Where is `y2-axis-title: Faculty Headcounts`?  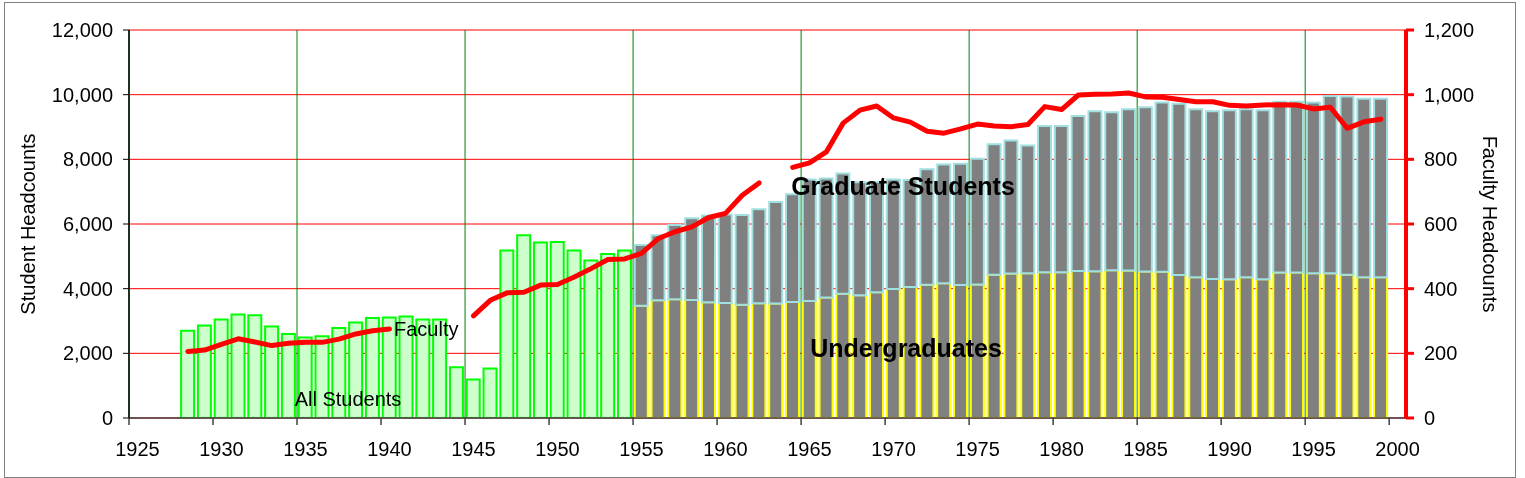
y2-axis-title: Faculty Headcounts is located at coordinates (1490, 224).